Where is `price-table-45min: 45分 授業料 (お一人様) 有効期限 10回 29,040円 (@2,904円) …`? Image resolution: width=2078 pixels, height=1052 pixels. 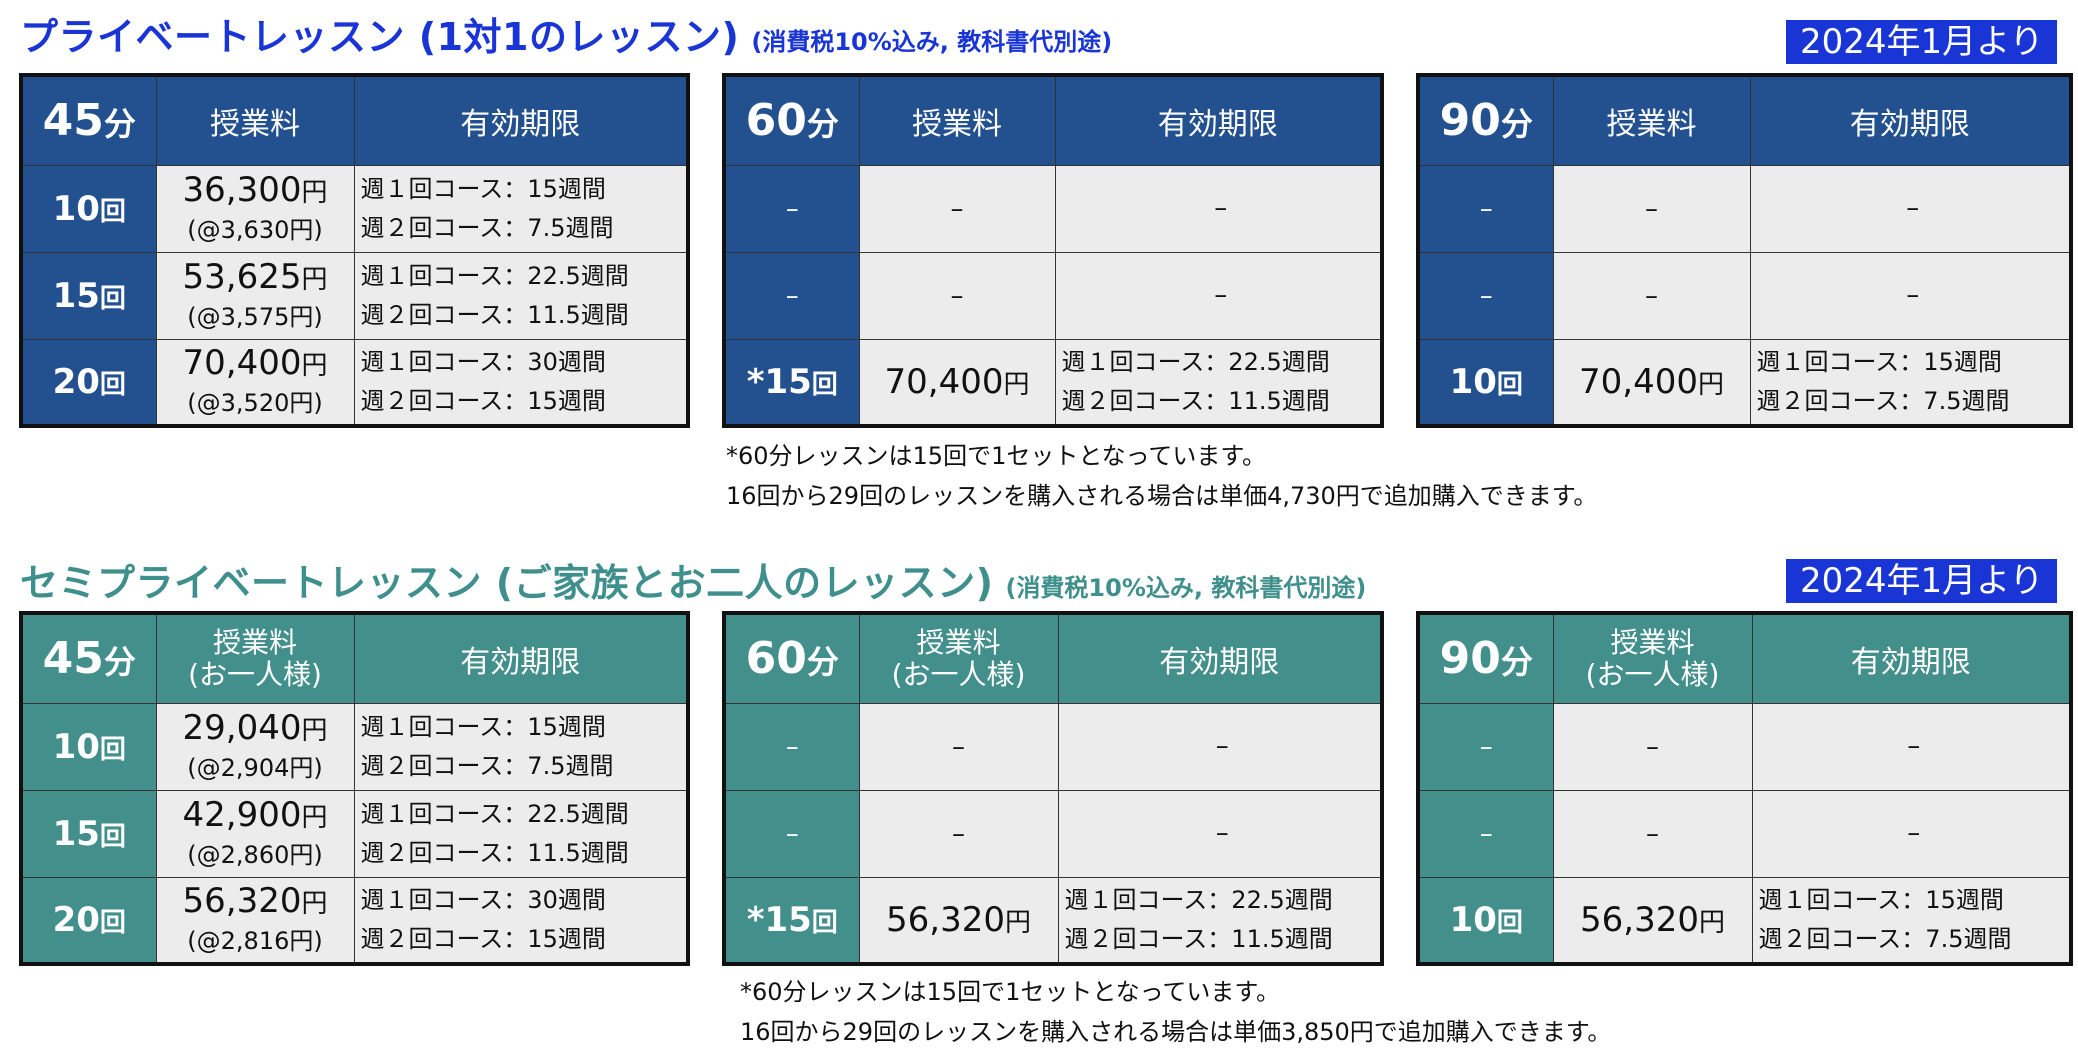 price-table-45min: 45分 授業料 (お一人様) 有効期限 10回 29,040円 (@2,904円) … is located at coordinates (354, 788).